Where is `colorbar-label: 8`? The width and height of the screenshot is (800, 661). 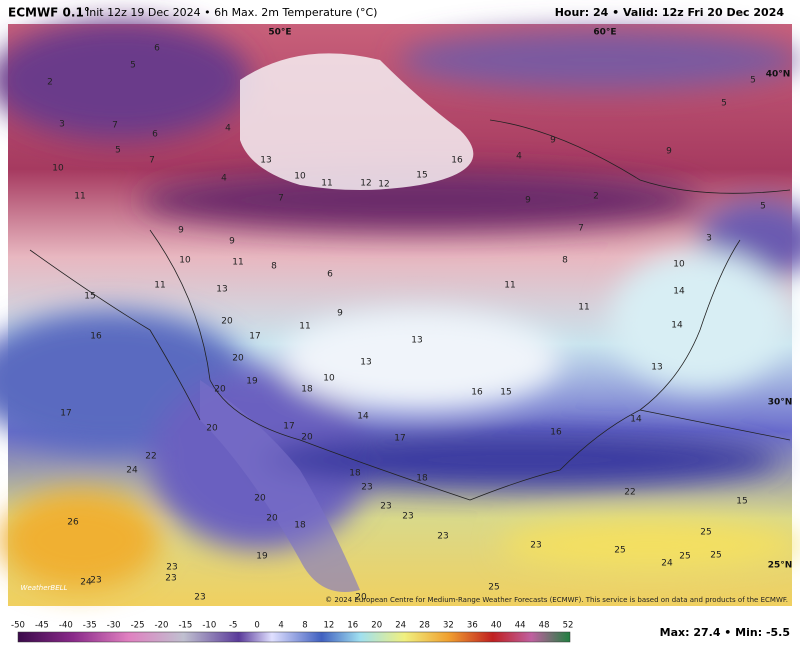
colorbar-label: 8 is located at coordinates (304, 626).